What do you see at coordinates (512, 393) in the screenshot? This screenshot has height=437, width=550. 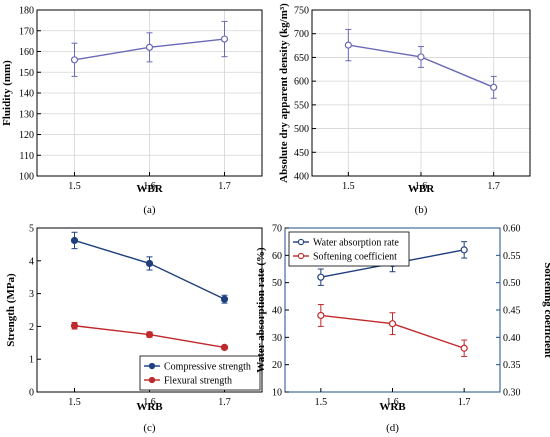 I see `y-right-tick-label: 0.30` at bounding box center [512, 393].